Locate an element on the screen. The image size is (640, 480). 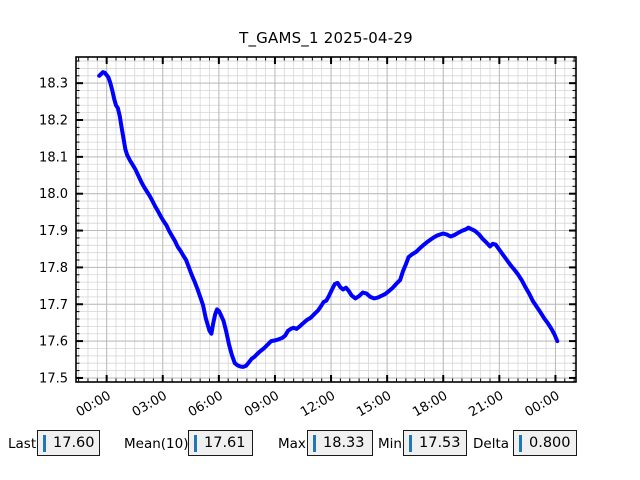
y-tick-label: 17.9 is located at coordinates (53, 231).